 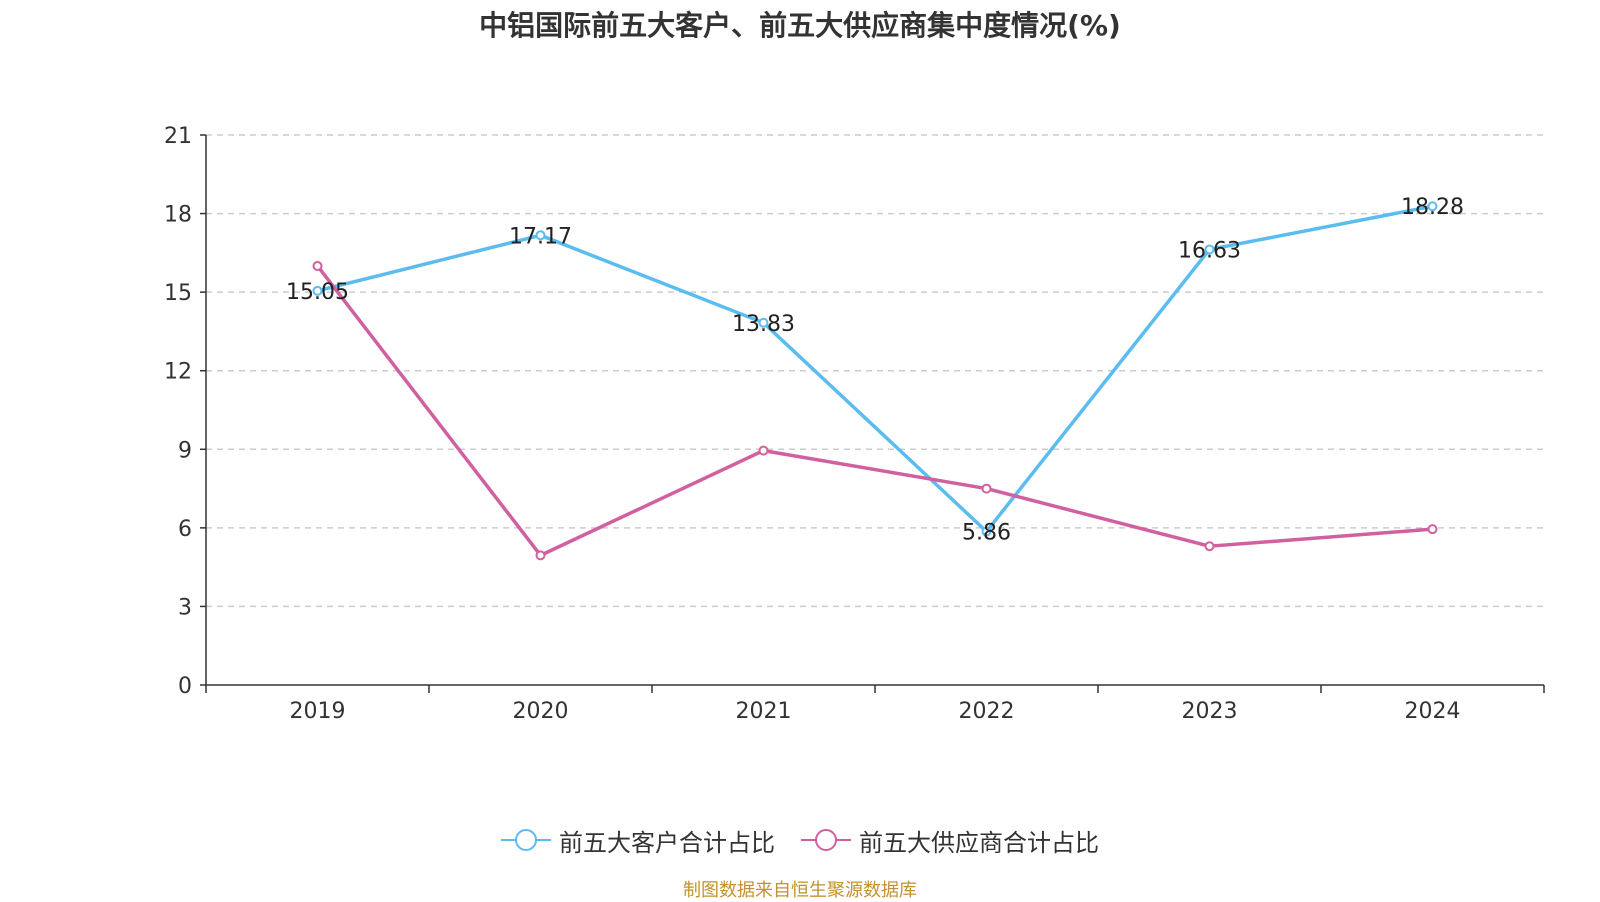 I want to click on x-tick-label: 2024, so click(x=1433, y=711).